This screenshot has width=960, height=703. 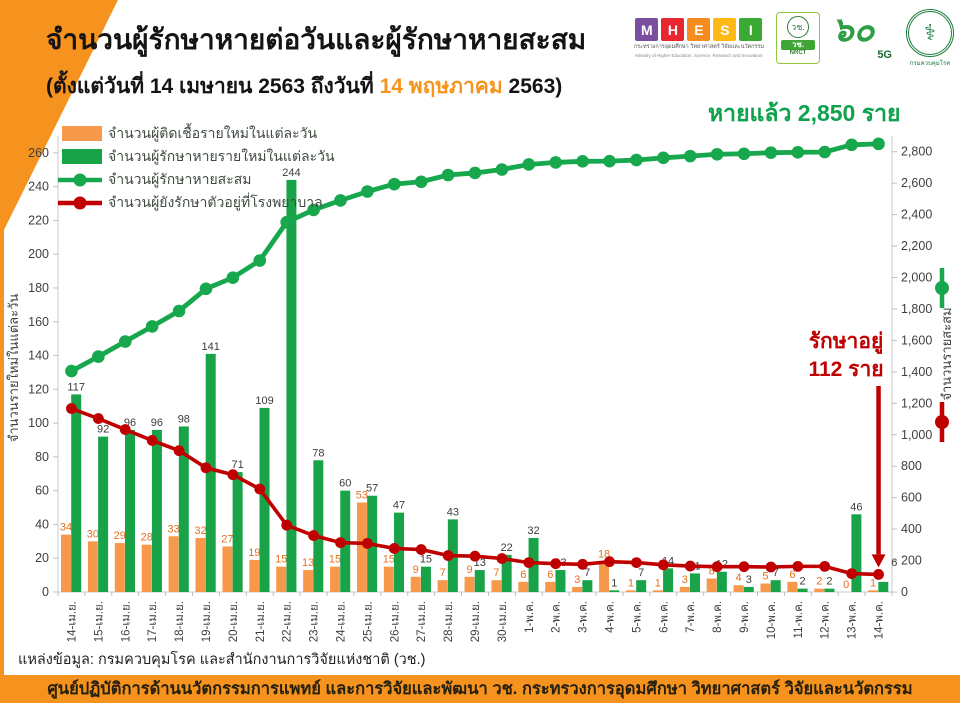 I want to click on x-axis-tick-label: 29-เม.ย., so click(x=476, y=621).